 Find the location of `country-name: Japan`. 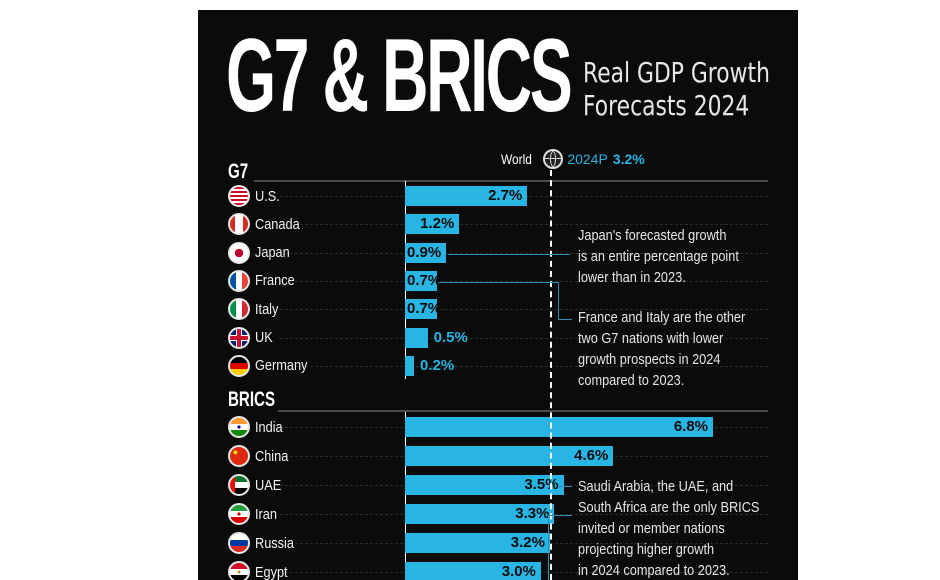

country-name: Japan is located at coordinates (272, 253).